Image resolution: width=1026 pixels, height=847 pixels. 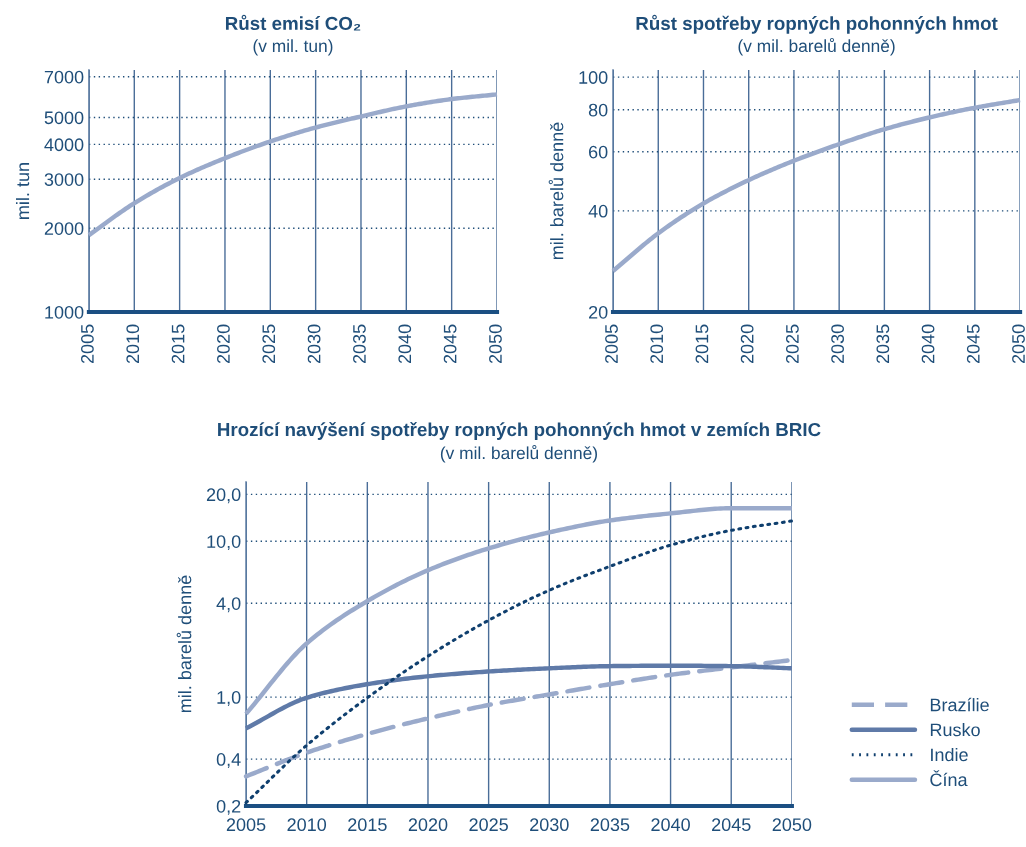 What do you see at coordinates (229, 698) in the screenshot?
I see `y-tick-label: 1,0` at bounding box center [229, 698].